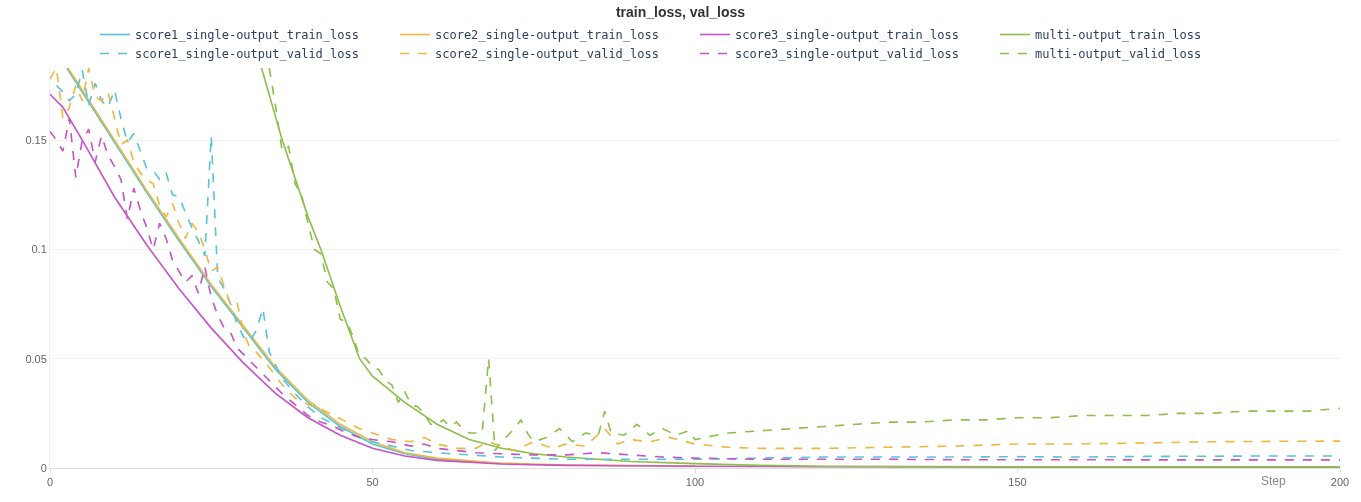 This screenshot has width=1361, height=502. What do you see at coordinates (43, 467) in the screenshot?
I see `y-tick-label: 0` at bounding box center [43, 467].